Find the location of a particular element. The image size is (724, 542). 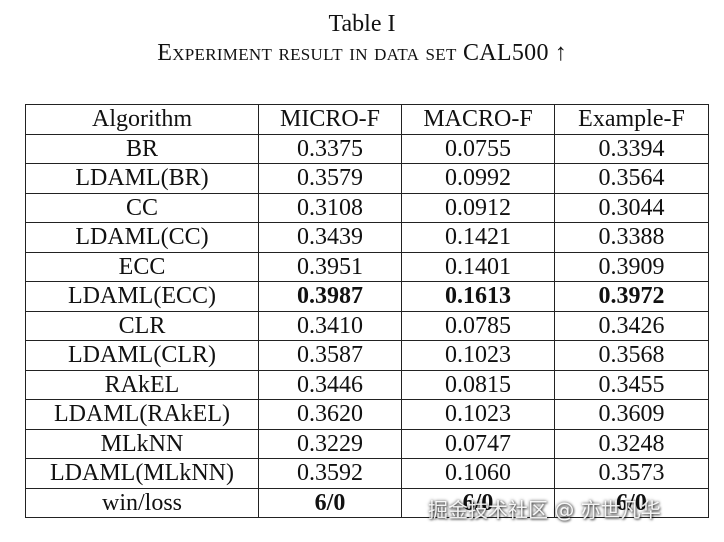

table-row: BR 0.3375 0.0755 0.3394 is located at coordinates (367, 148).